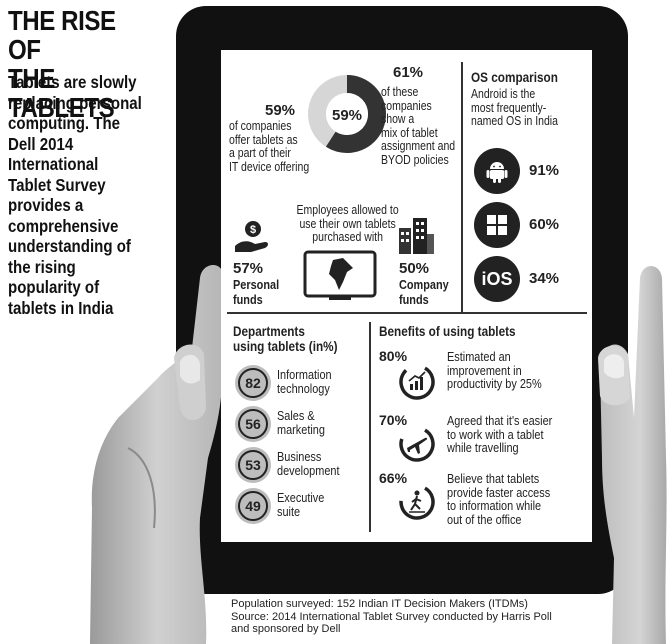 This screenshot has width=670, height=644. Describe the element at coordinates (494, 383) in the screenshot. I see `text-line: productivity by 25%` at that location.